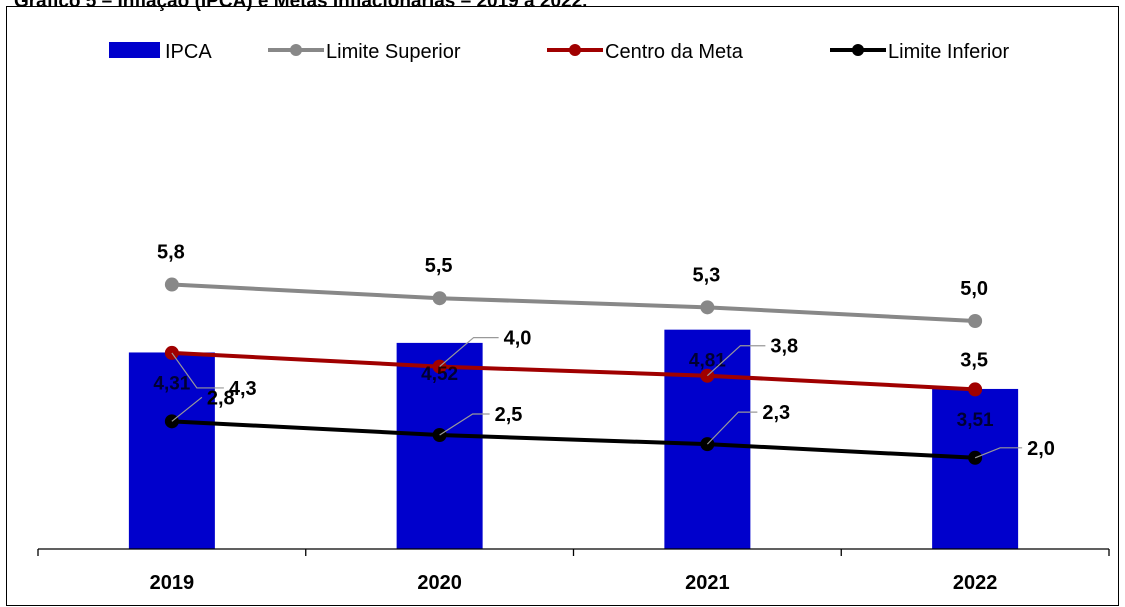 The image size is (1125, 607). I want to click on legend-swatch-ipca, so click(134, 50).